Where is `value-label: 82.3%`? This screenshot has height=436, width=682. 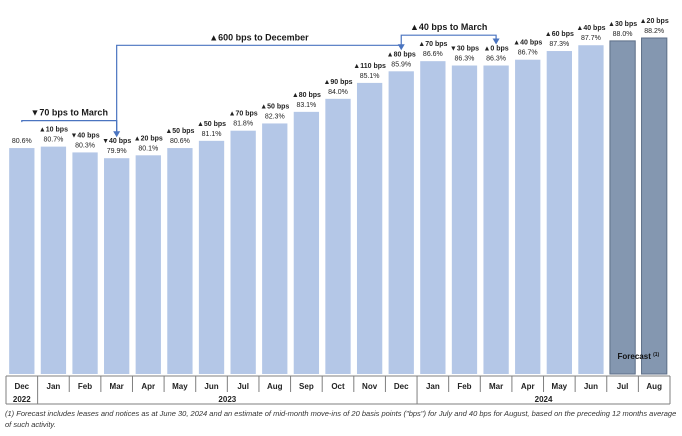
value-label: 82.3% is located at coordinates (275, 116).